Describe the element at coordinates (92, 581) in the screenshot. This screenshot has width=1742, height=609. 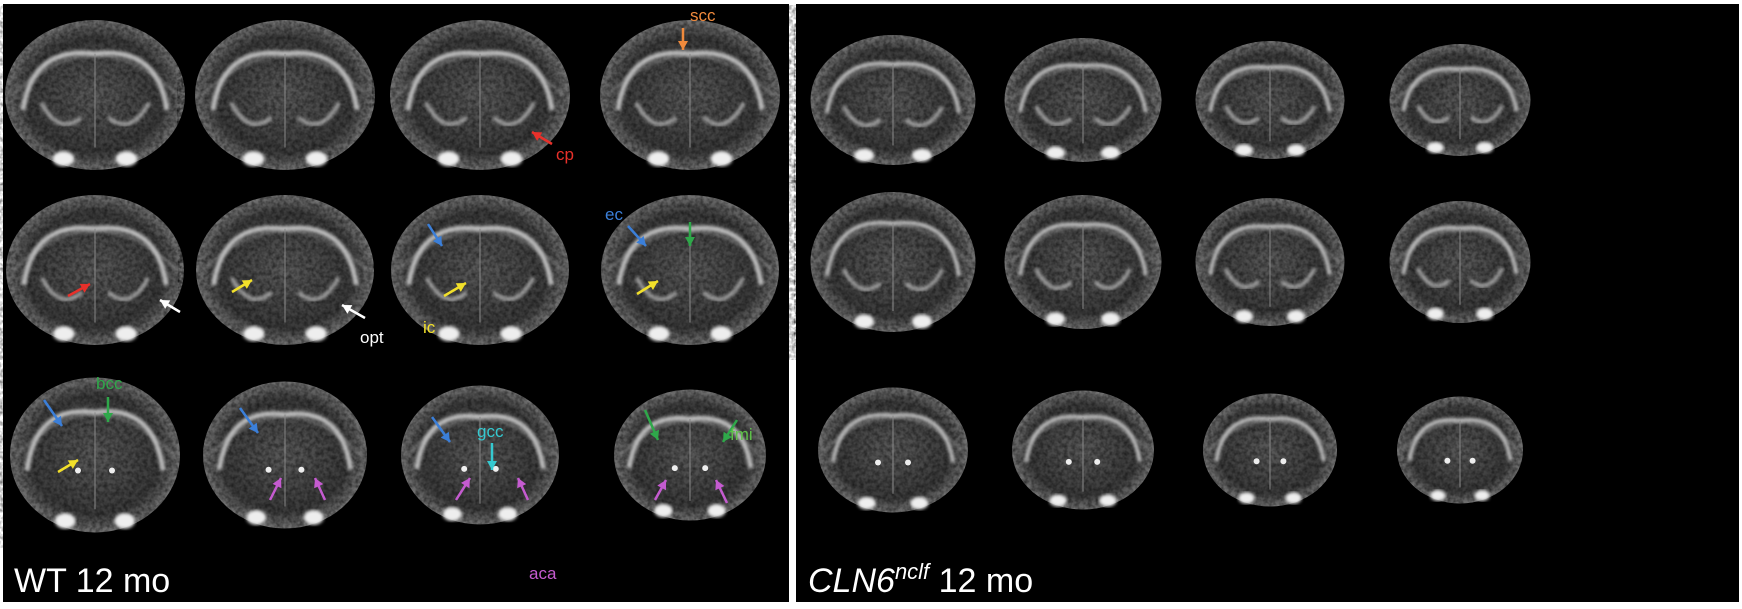
I see `panel-title-wt: WT 12 mo` at that location.